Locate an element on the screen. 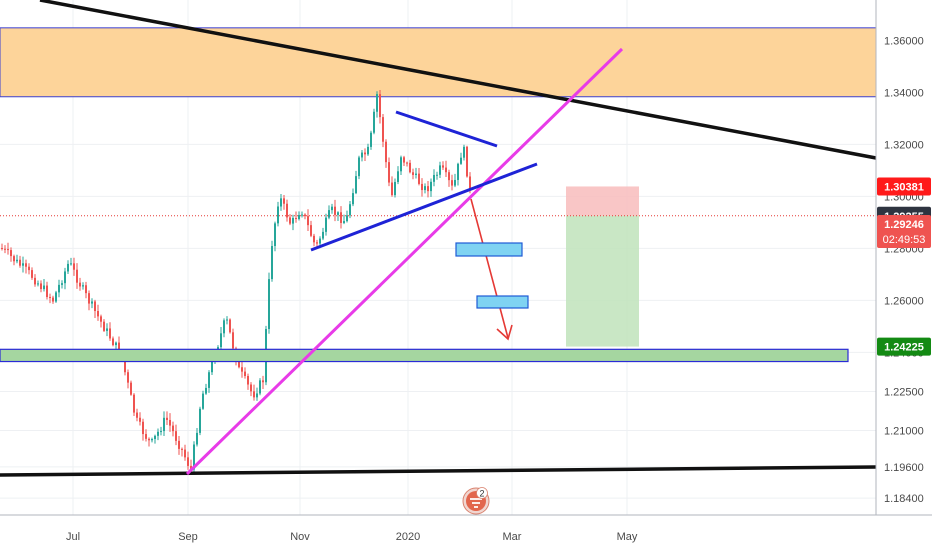 This screenshot has width=932, height=550. close-price-tag: 1.29246 02:49:53 is located at coordinates (904, 231).